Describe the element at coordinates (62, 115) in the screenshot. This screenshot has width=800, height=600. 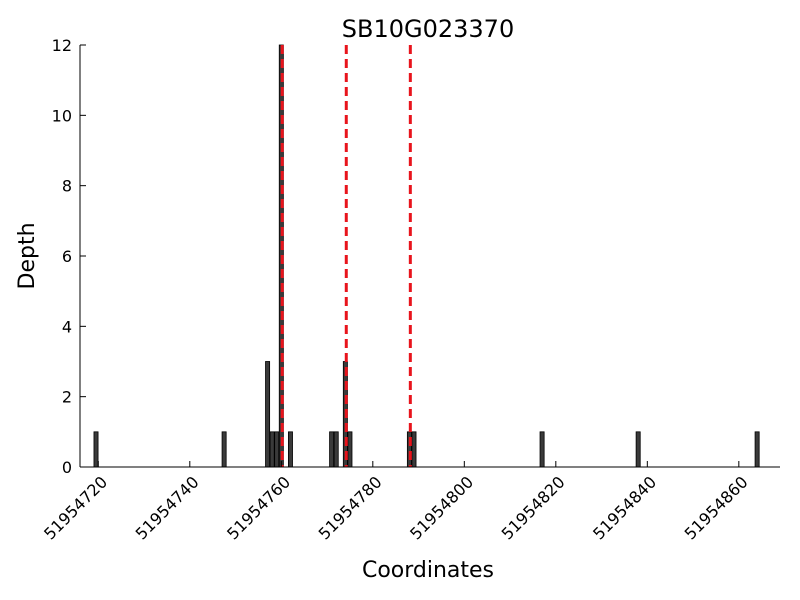
I see `y-tick-label-5: 10` at that location.